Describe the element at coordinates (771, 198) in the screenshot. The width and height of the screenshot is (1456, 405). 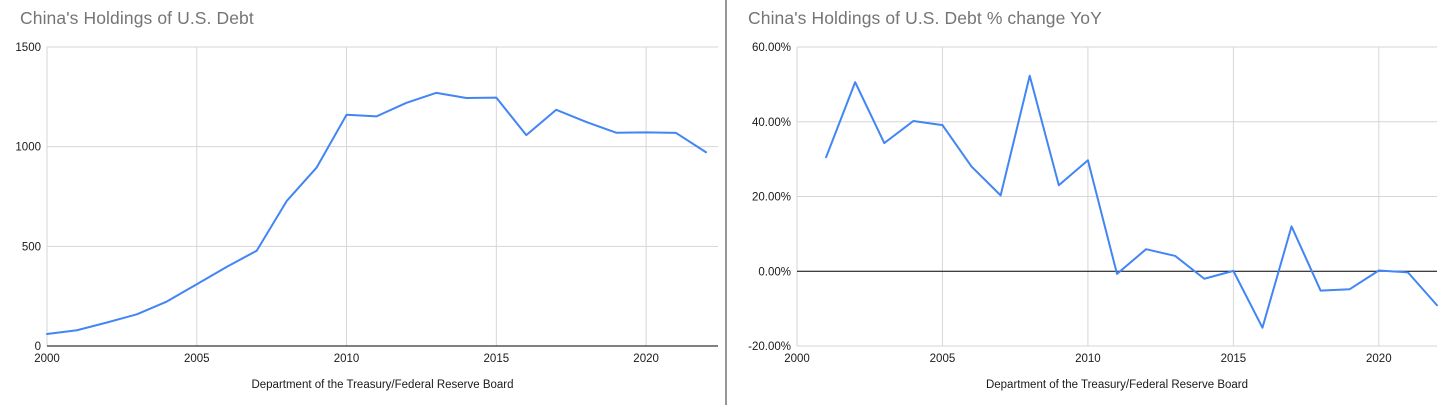
I see `y-axis-tick-label: 20.00%` at that location.